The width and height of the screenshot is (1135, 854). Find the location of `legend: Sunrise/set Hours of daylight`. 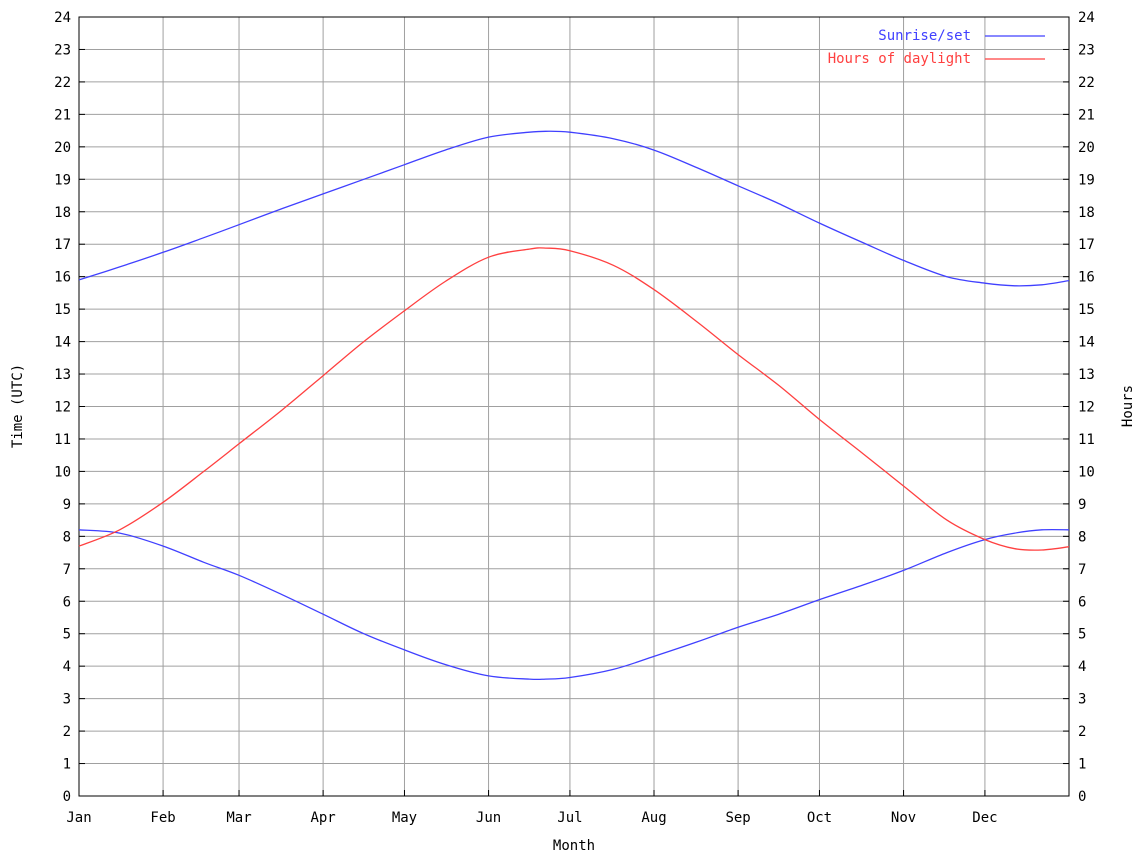

legend: Sunrise/set Hours of daylight is located at coordinates (936, 47).